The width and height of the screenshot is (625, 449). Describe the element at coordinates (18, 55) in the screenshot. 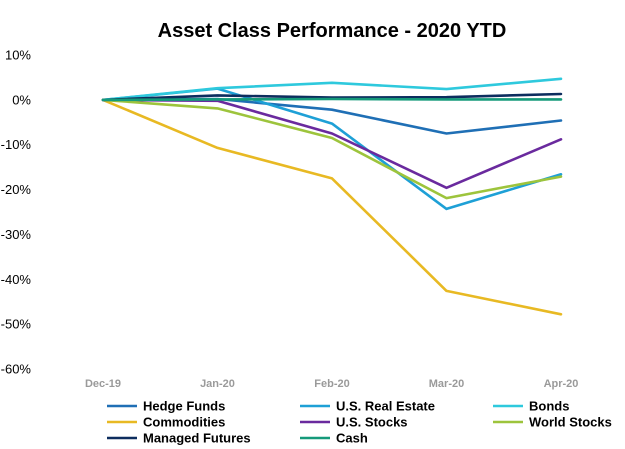

I see `y-tick-label: 10%` at that location.